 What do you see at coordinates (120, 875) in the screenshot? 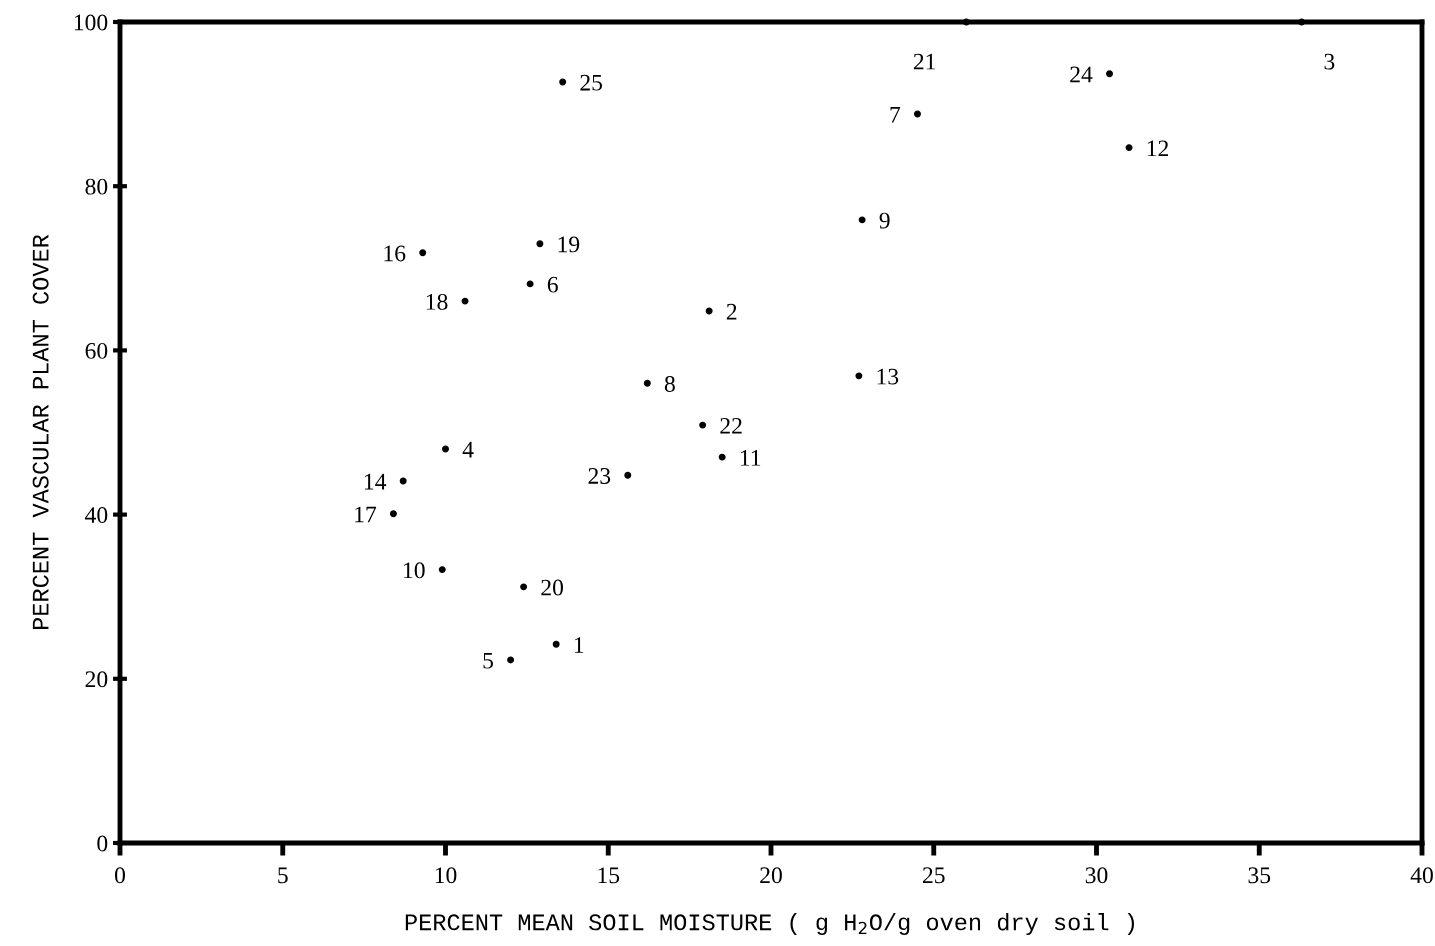
I see `x-tick-label: 0` at bounding box center [120, 875].